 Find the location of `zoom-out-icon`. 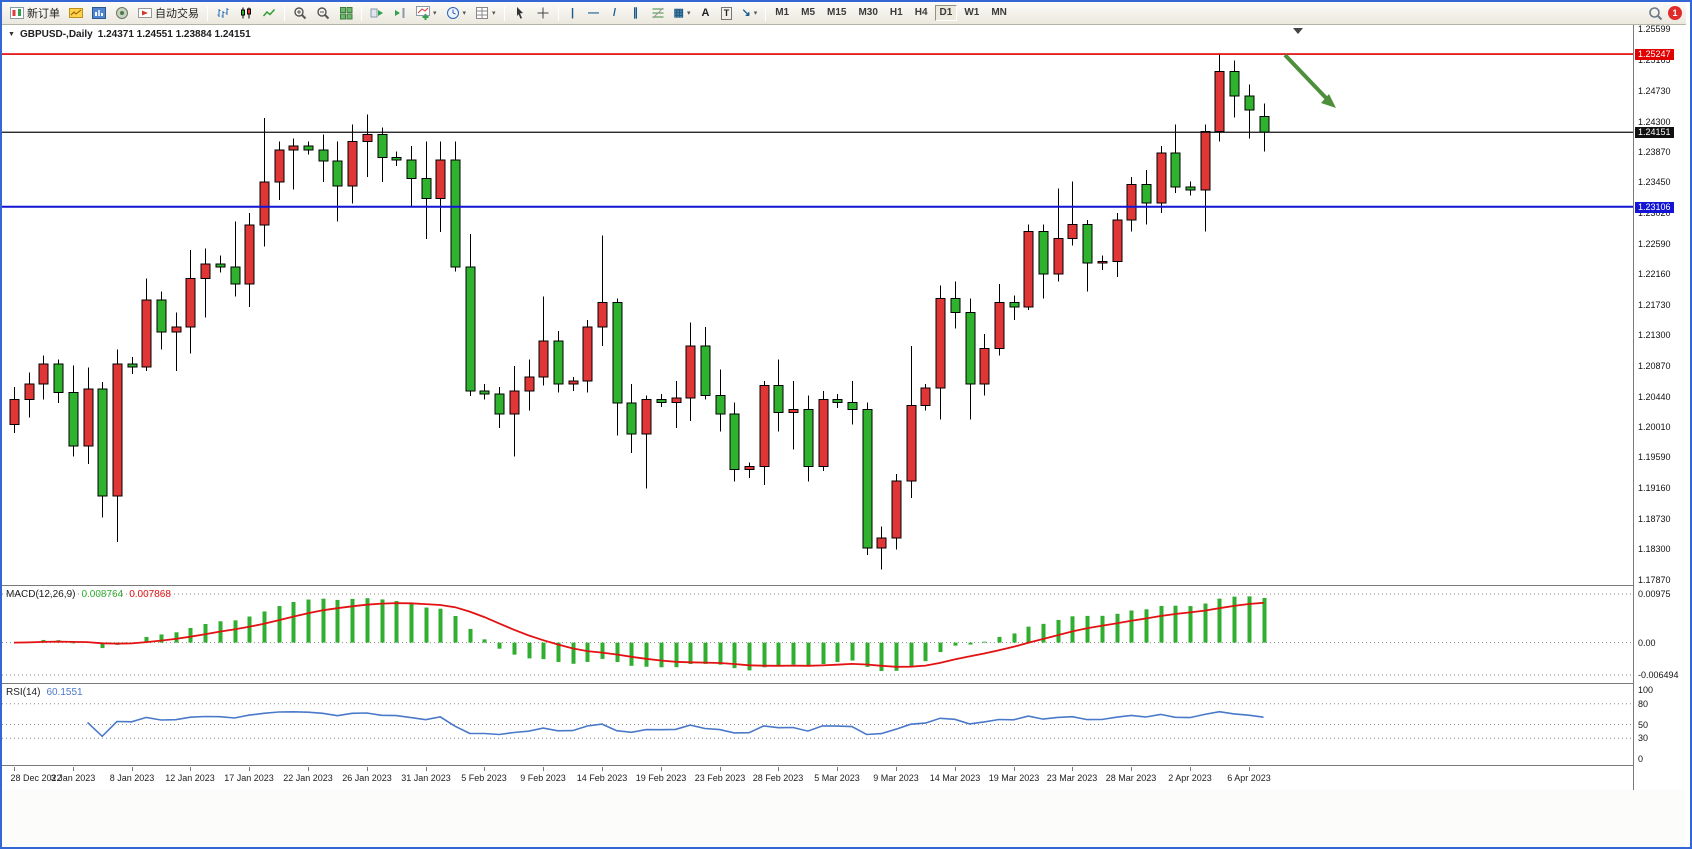

zoom-out-icon is located at coordinates (323, 13).